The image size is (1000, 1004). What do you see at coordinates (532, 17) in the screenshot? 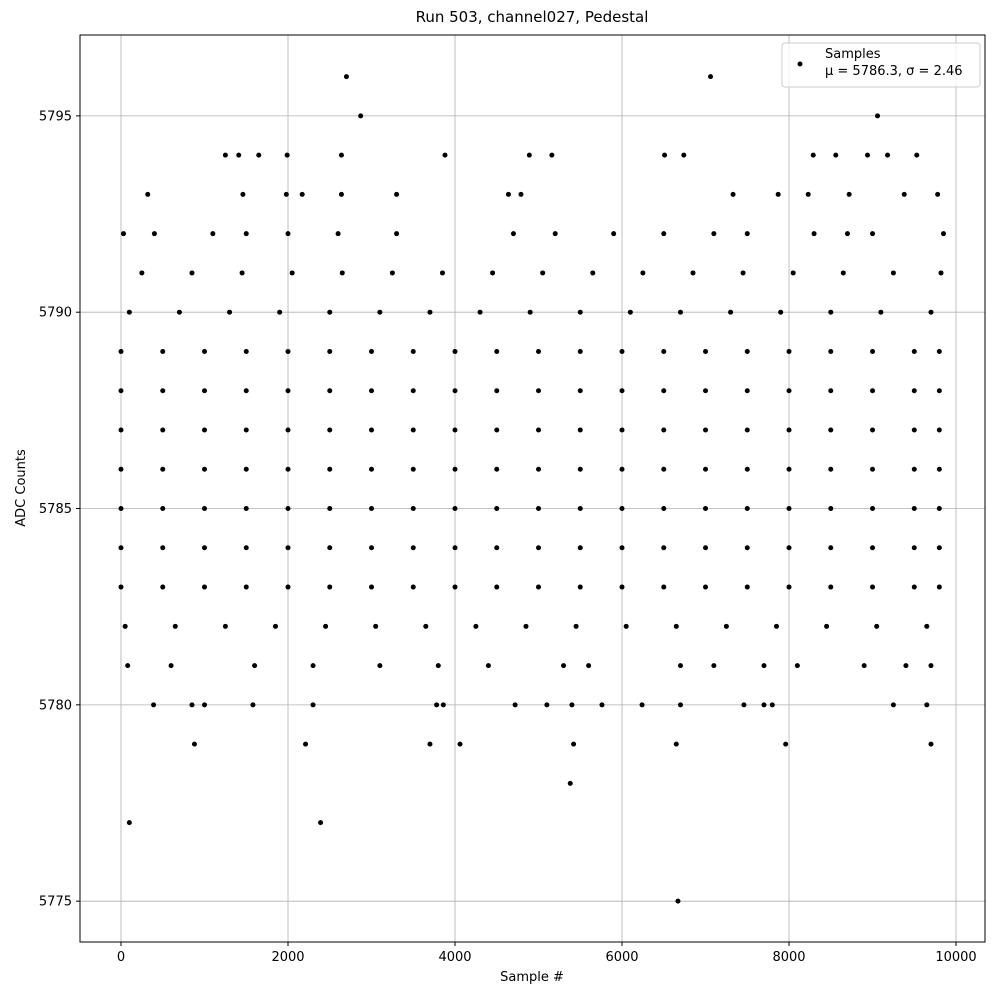
I see `chart-title: Run 503, channel027, Pedestal` at bounding box center [532, 17].